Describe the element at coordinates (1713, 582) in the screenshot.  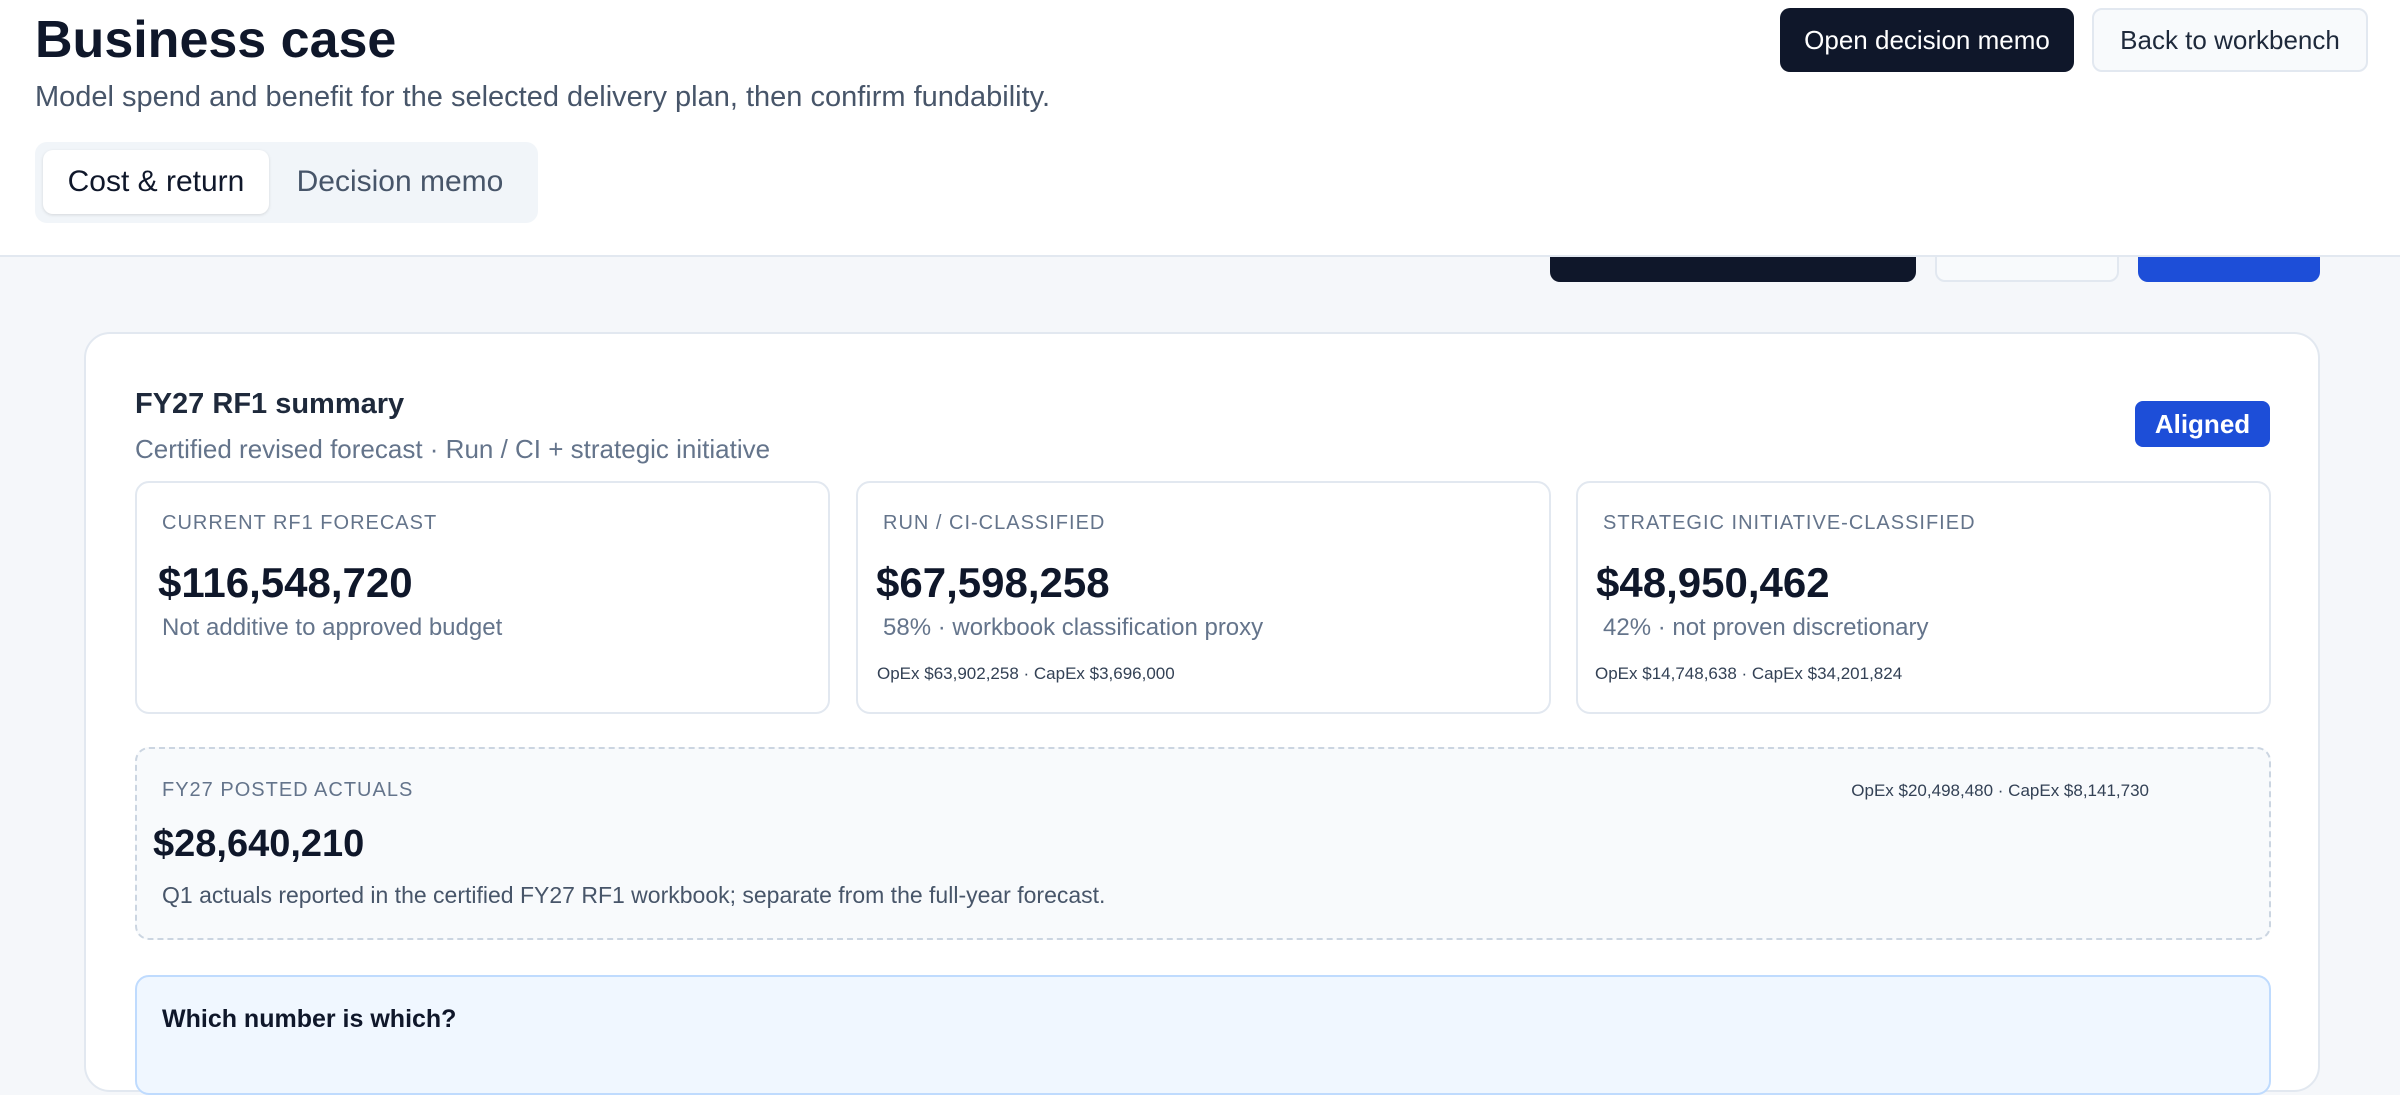
I see `card-value: $48,950,462` at that location.